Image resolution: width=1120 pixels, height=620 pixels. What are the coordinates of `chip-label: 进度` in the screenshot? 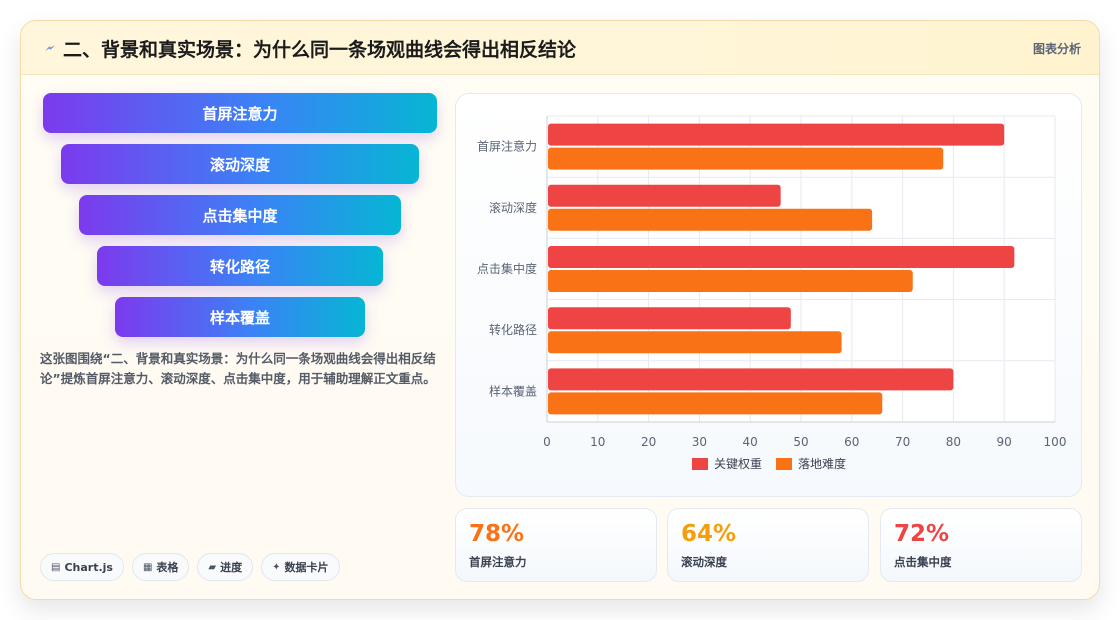 It's located at (231, 567).